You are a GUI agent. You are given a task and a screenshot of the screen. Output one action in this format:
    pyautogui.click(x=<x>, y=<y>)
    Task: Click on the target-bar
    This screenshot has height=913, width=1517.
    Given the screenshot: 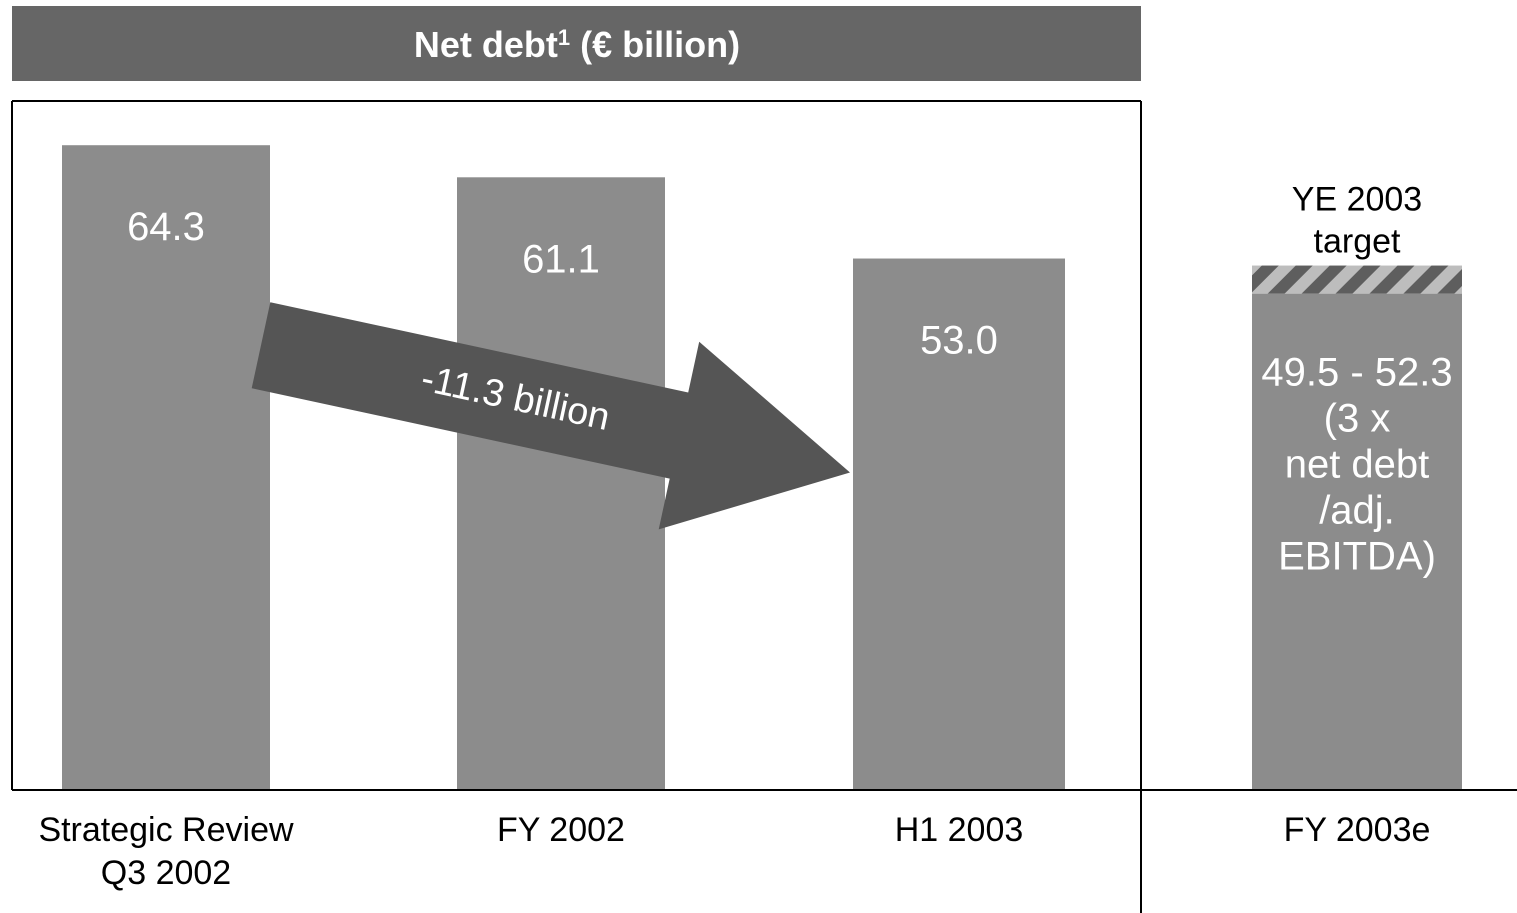 What is the action you would take?
    pyautogui.click(x=1357, y=541)
    